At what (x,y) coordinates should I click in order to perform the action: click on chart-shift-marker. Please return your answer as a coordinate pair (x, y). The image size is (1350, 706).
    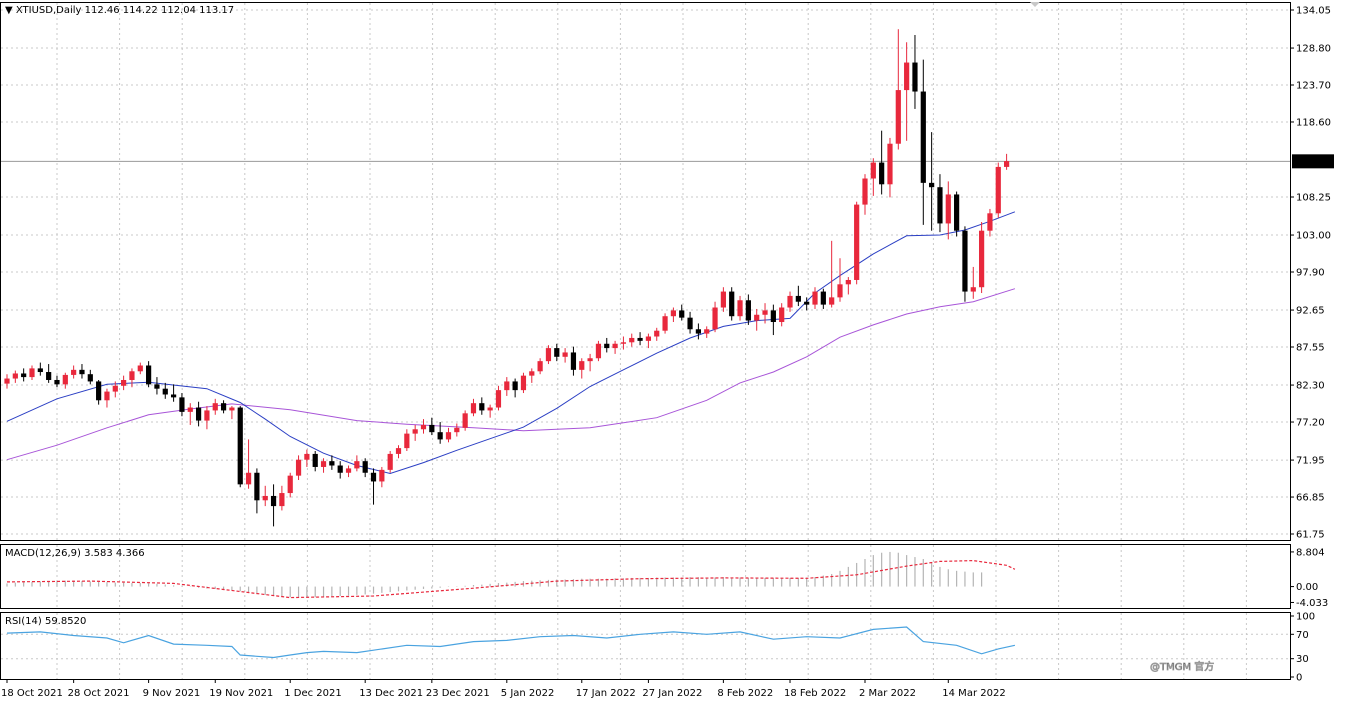
    Looking at the image, I should click on (1035, 4).